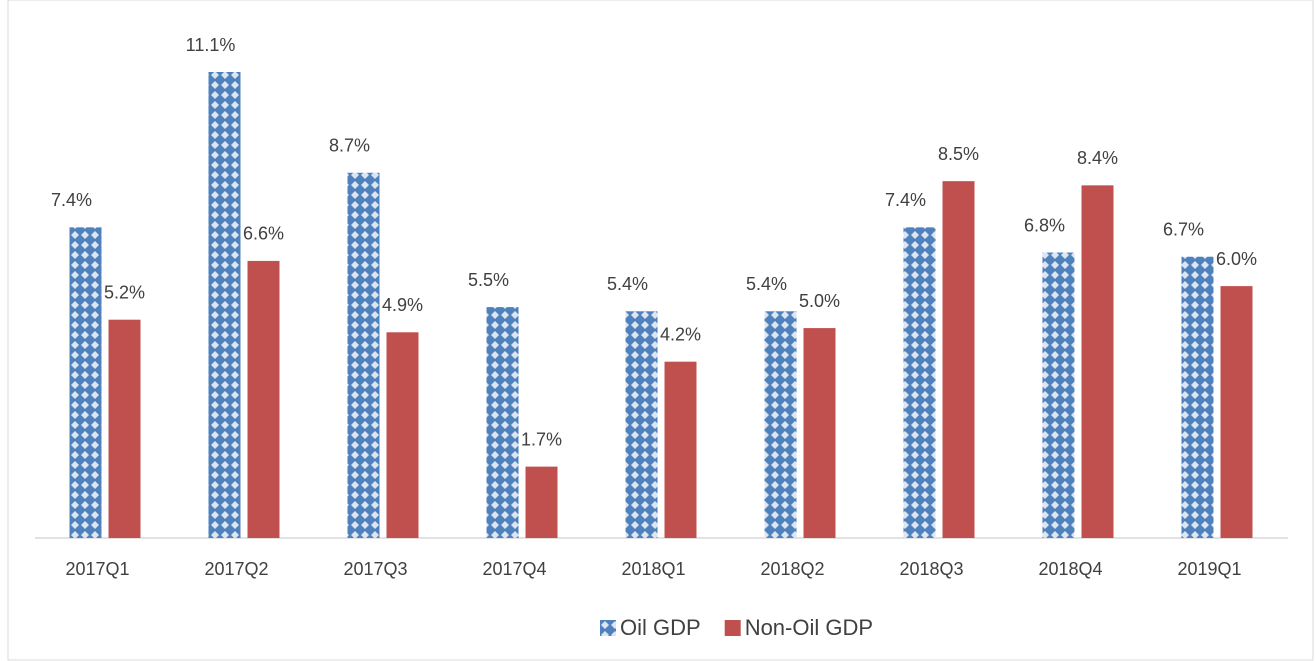  What do you see at coordinates (97, 569) in the screenshot?
I see `x-tick-label: 2017Q1` at bounding box center [97, 569].